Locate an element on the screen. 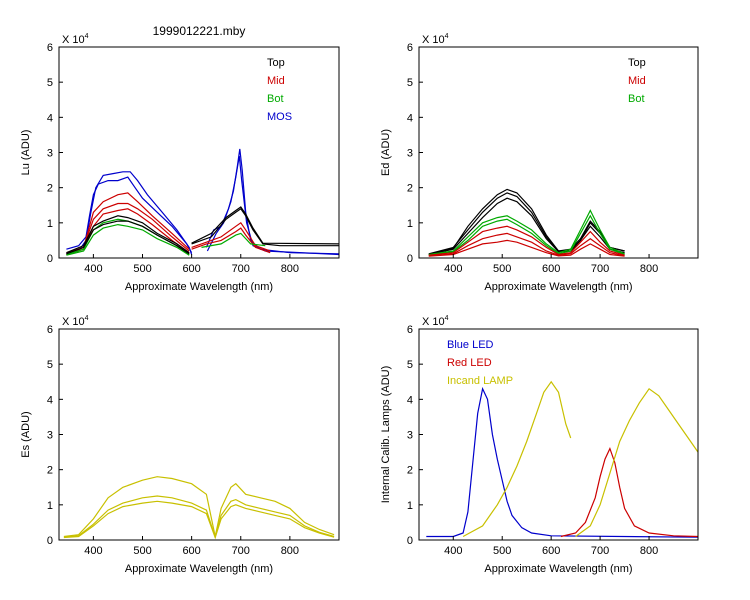  y-axis-label: Internal Calib. Lamps (ADU) is located at coordinates (386, 435).